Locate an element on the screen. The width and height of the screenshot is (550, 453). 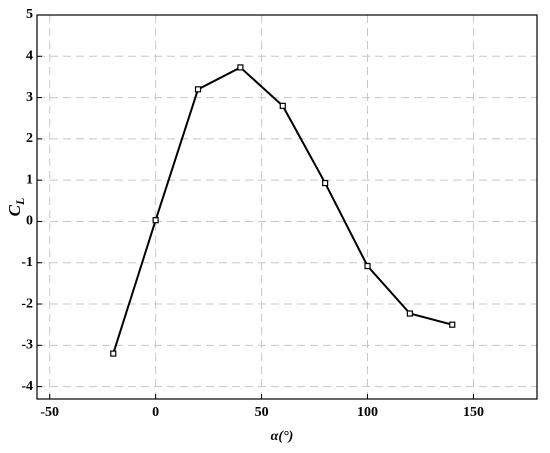
x-tick-label: -50 is located at coordinates (49, 412).